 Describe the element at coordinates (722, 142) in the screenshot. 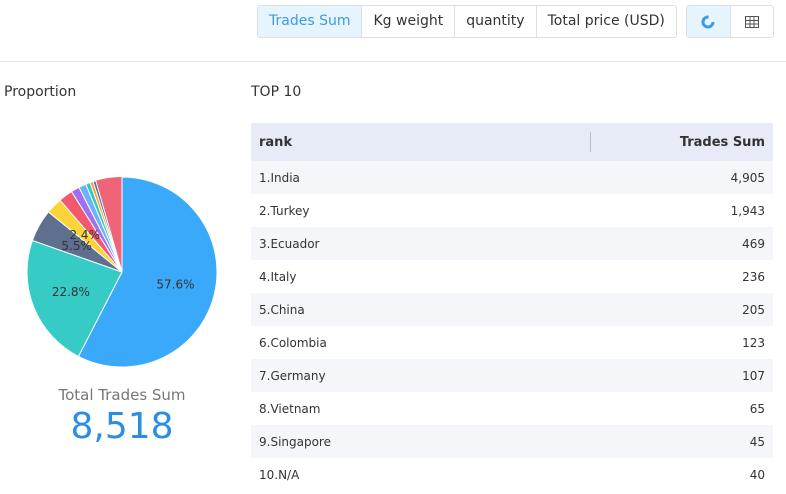

I see `header-cell: Trades Sum` at that location.